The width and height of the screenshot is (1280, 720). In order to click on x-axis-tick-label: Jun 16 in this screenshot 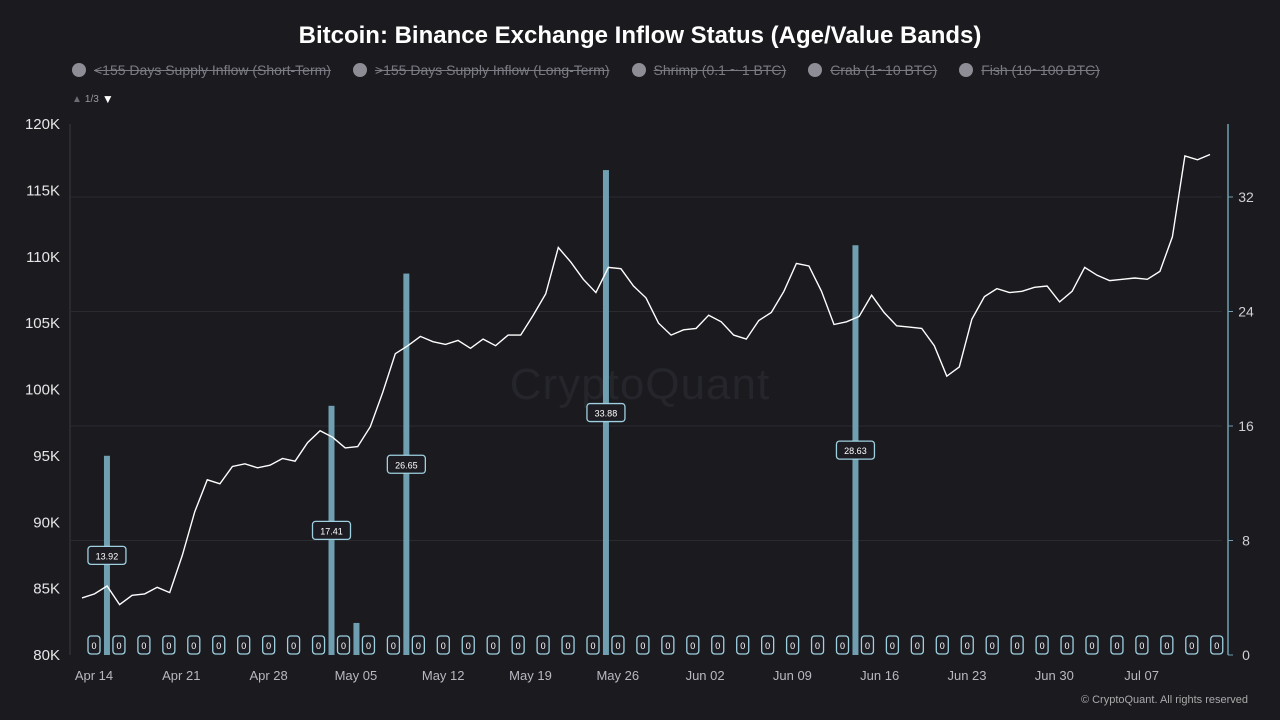, I will do `click(879, 675)`.